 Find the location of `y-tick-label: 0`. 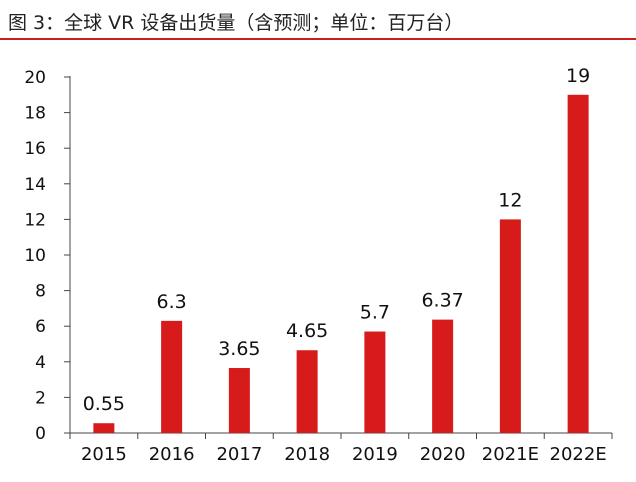

y-tick-label: 0 is located at coordinates (40, 434).